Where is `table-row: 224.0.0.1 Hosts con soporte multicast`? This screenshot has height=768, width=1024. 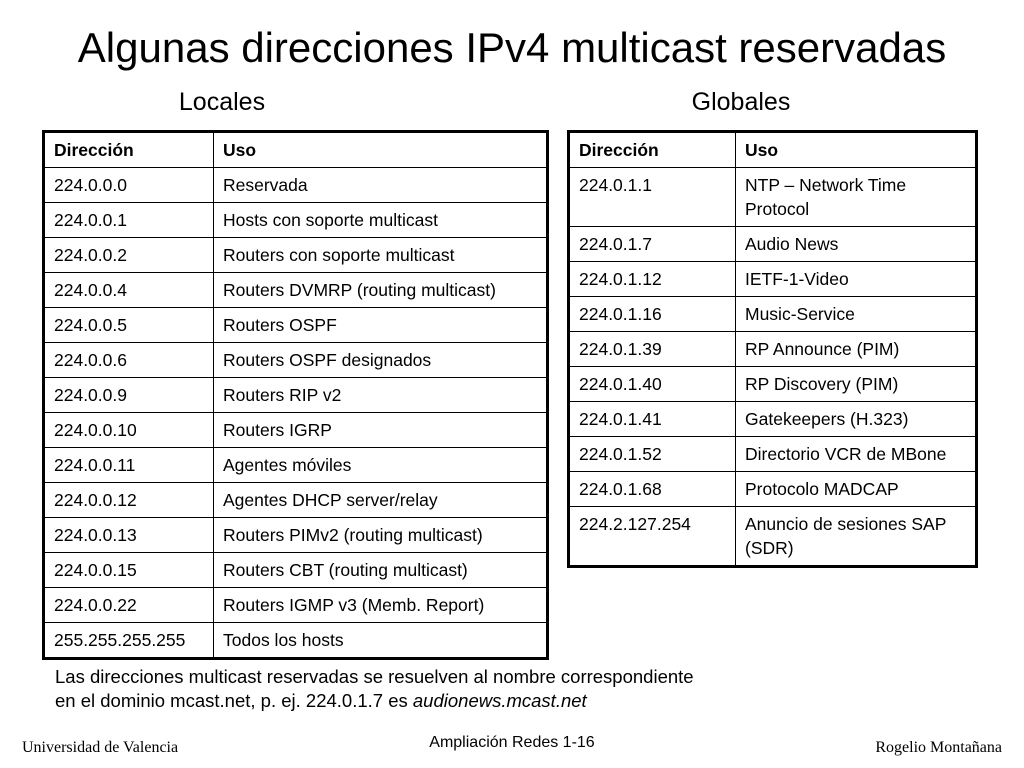 table-row: 224.0.0.1 Hosts con soporte multicast is located at coordinates (295, 220).